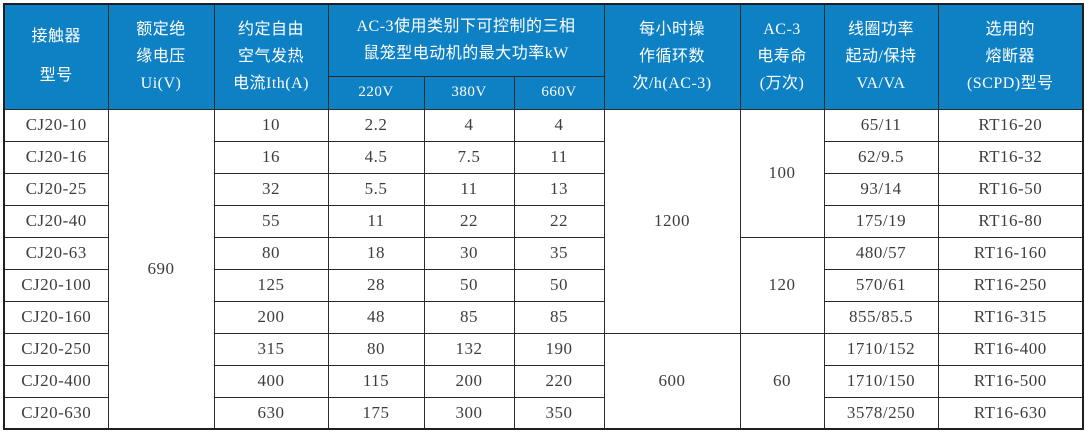 The width and height of the screenshot is (1085, 440). Describe the element at coordinates (881, 413) in the screenshot. I see `cell-coil: 3578/250` at that location.